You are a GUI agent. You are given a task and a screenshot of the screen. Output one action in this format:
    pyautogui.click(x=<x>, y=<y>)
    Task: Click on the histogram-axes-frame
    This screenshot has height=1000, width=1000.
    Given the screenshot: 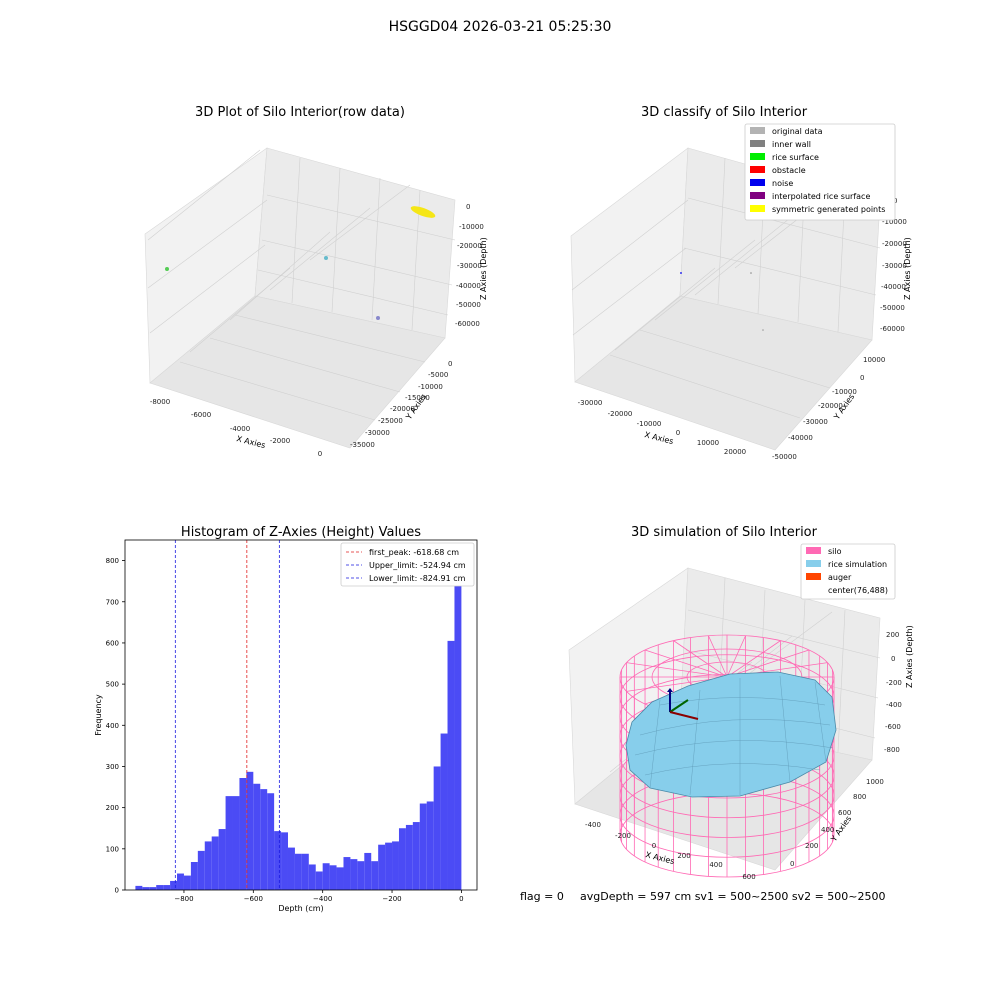 What is the action you would take?
    pyautogui.click(x=301, y=715)
    